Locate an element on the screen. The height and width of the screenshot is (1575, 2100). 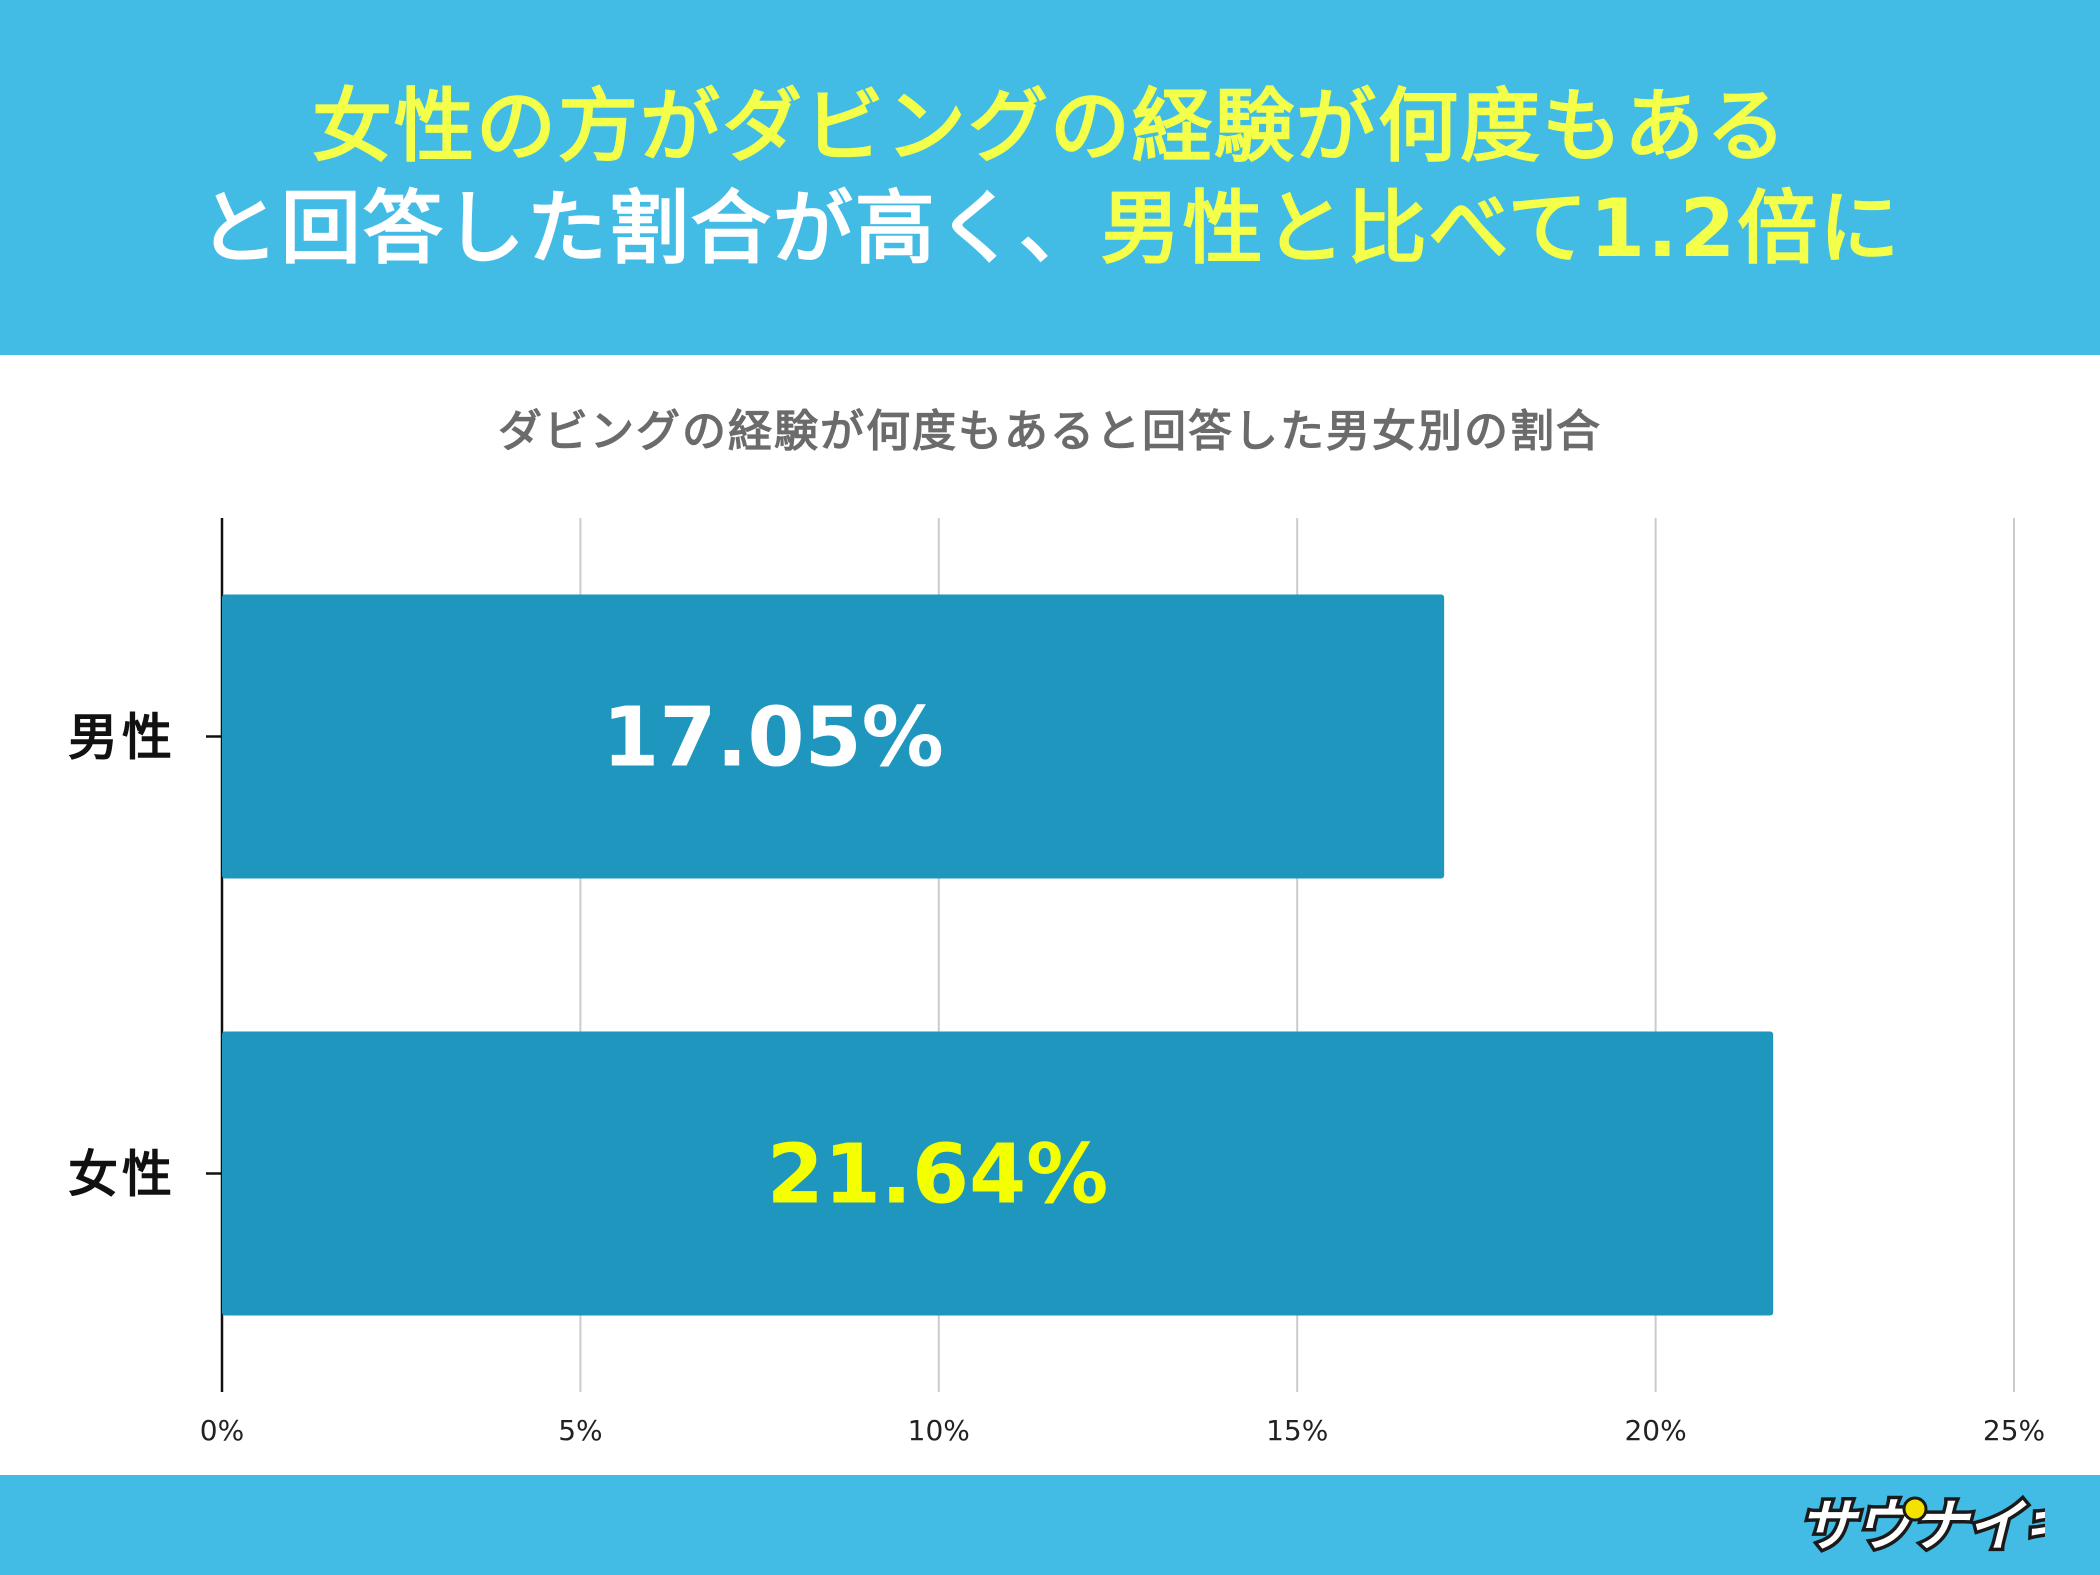
x-tick-label: 0% is located at coordinates (222, 1430).